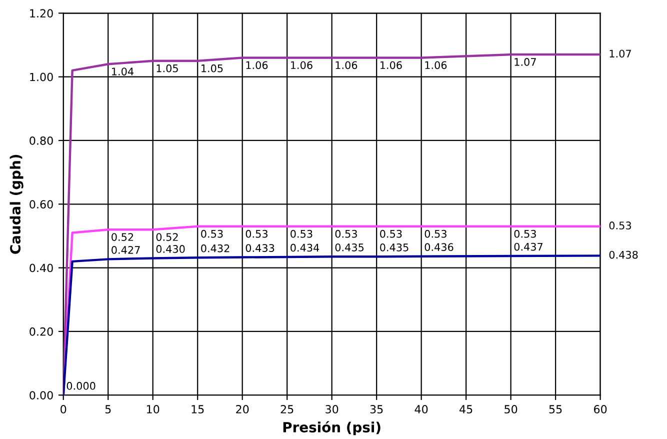 Image resolution: width=667 pixels, height=439 pixels. I want to click on y-tick-label: 1.00, so click(41, 77).